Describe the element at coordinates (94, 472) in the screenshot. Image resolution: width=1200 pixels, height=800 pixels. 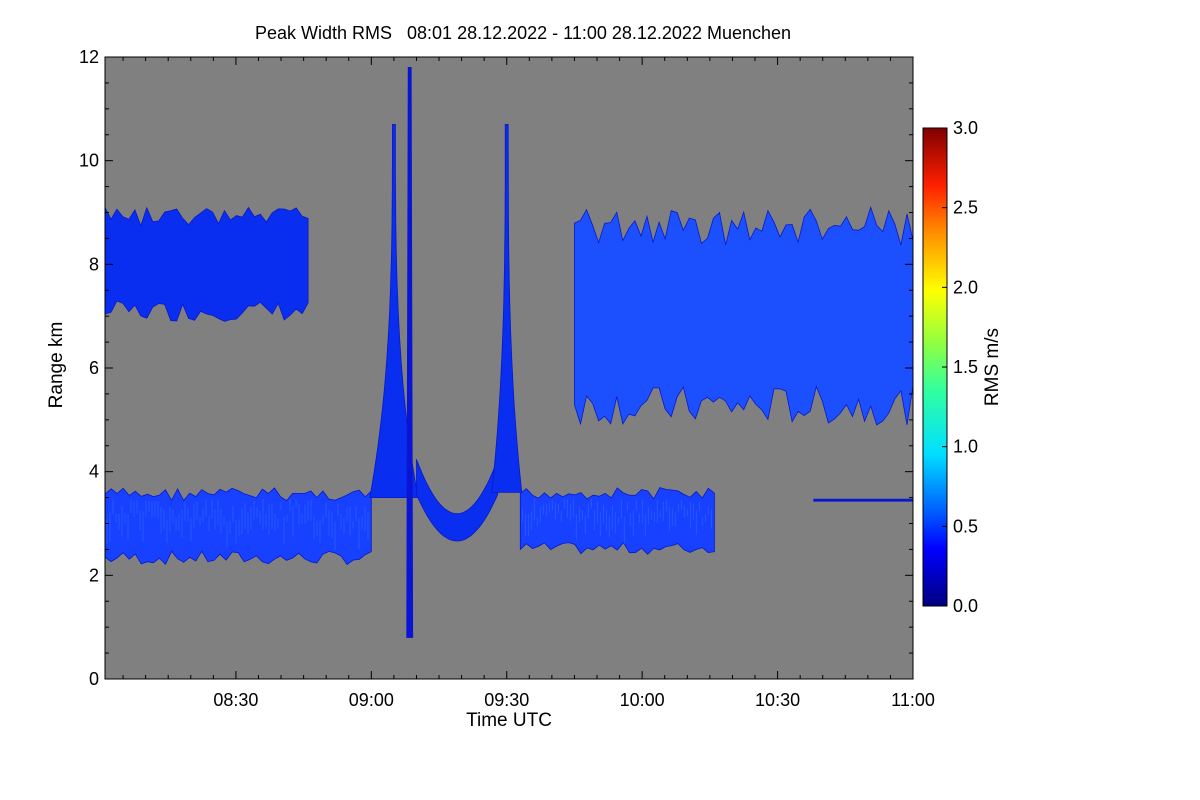
I see `y-tick-label: 4` at that location.